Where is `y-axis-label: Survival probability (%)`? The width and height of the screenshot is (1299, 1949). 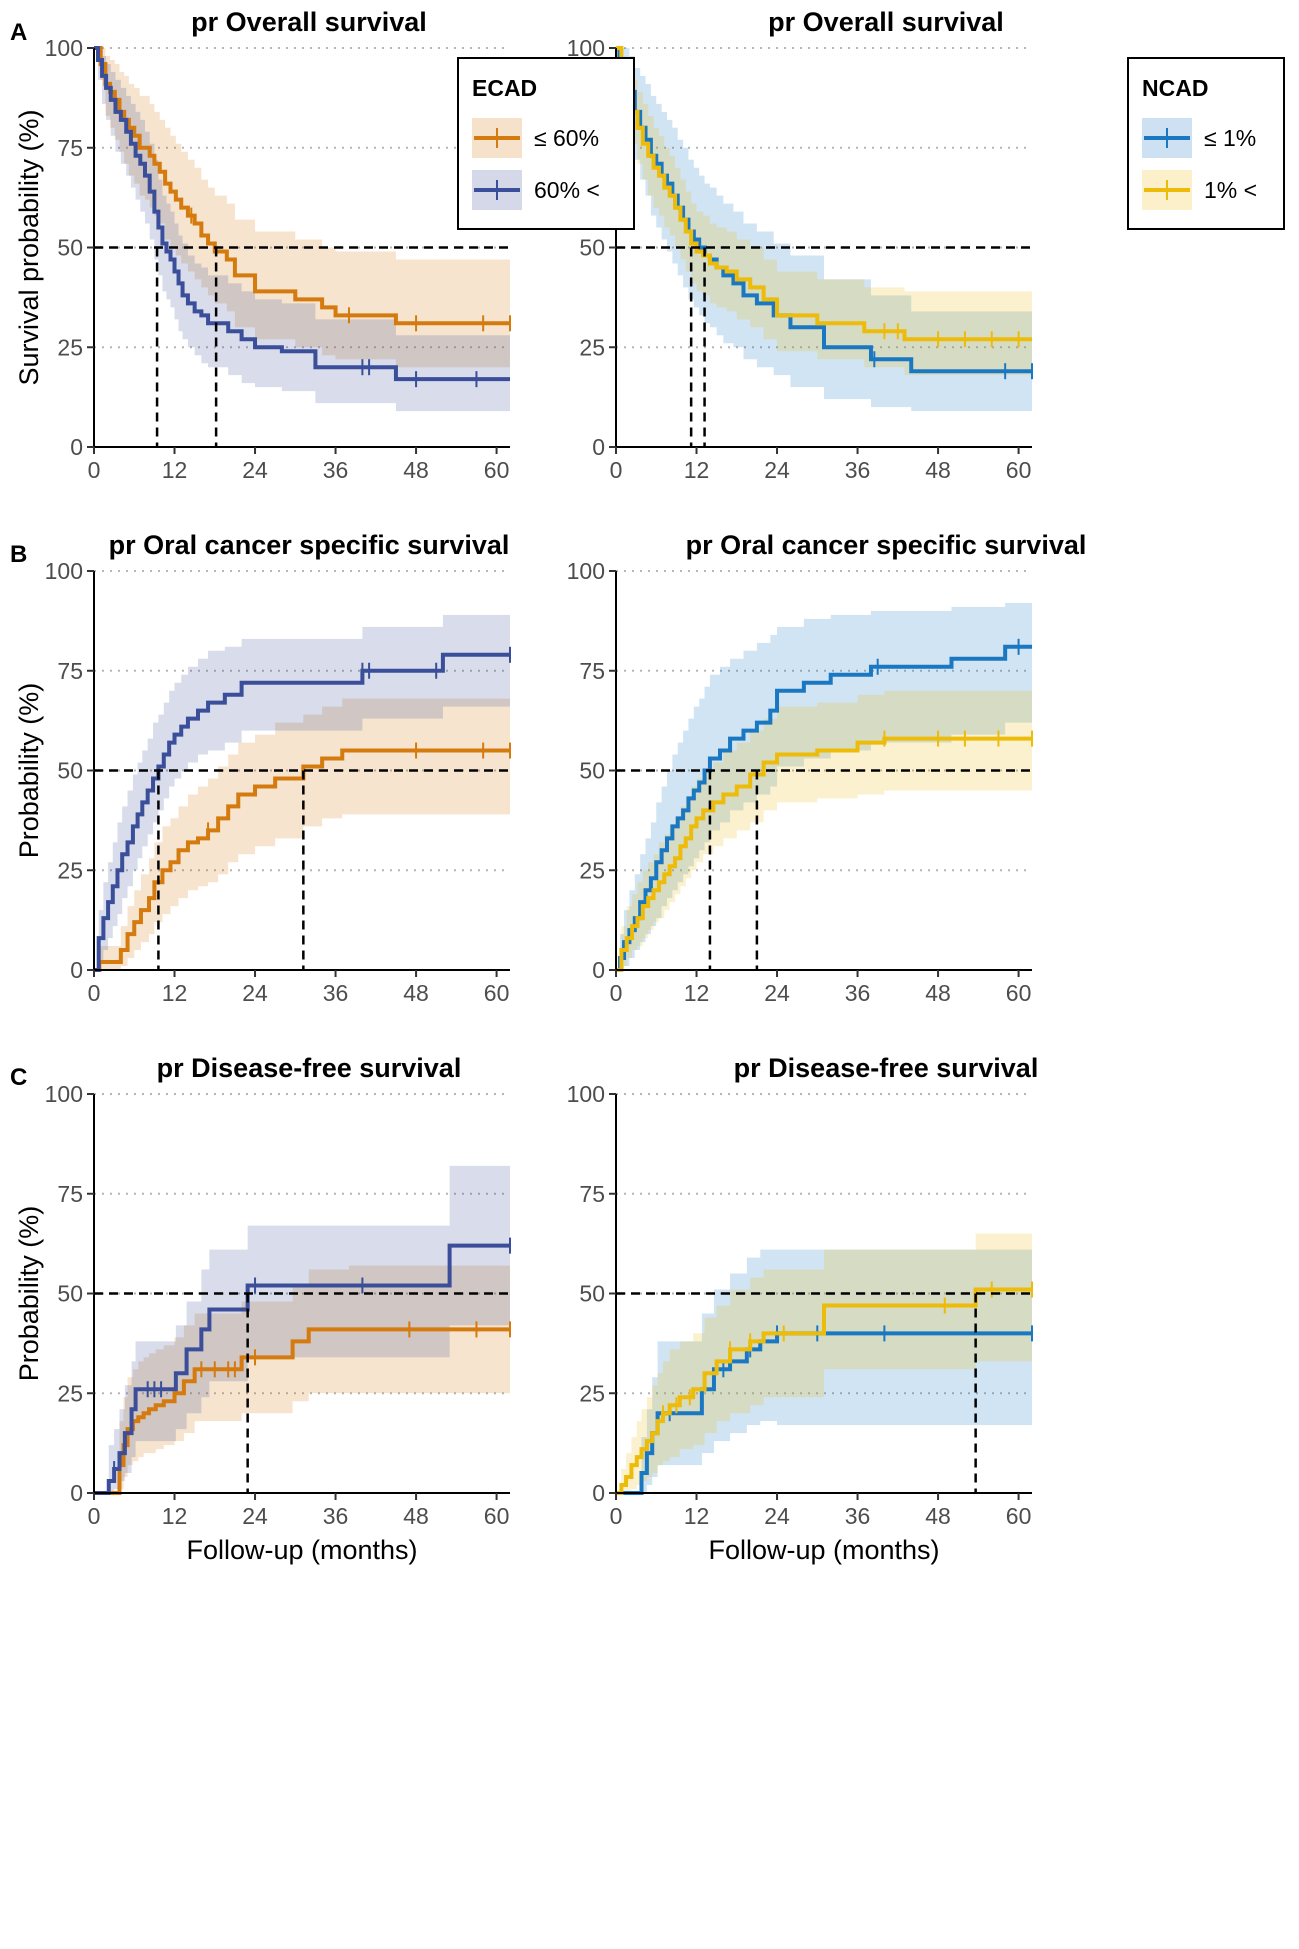 y-axis-label: Survival probability (%) is located at coordinates (29, 247).